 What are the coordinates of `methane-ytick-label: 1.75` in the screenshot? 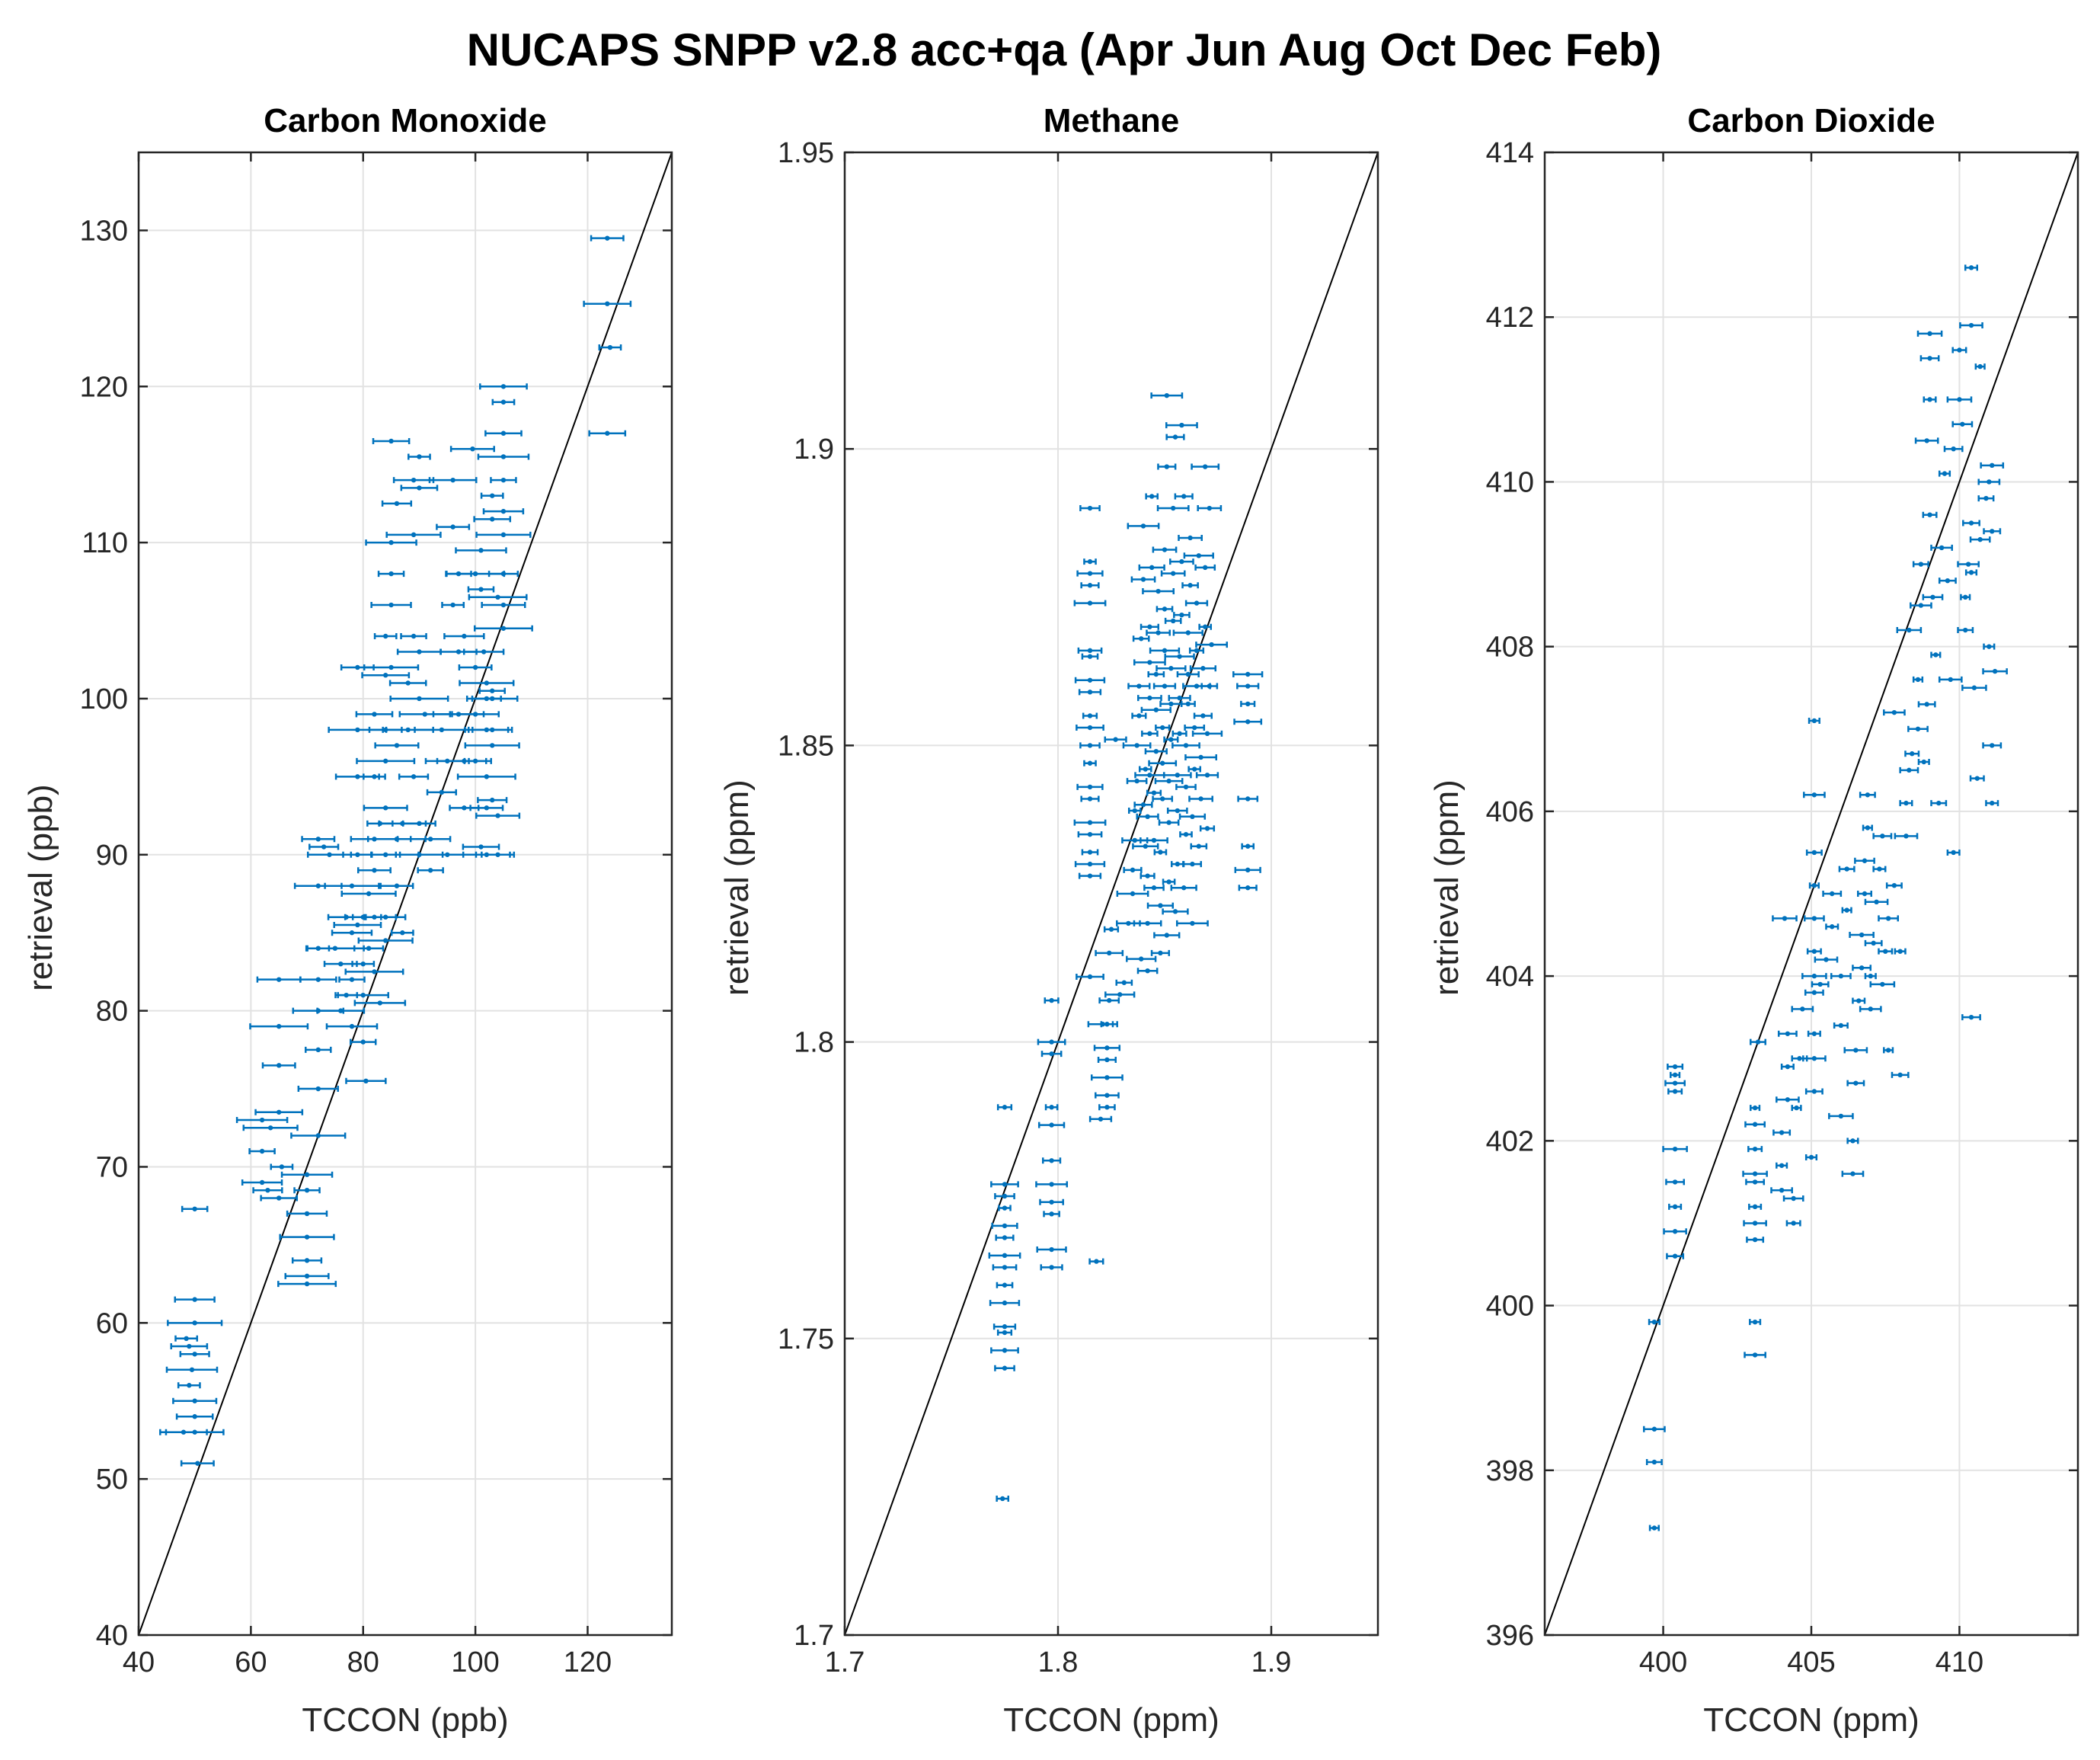 It's located at (806, 1339).